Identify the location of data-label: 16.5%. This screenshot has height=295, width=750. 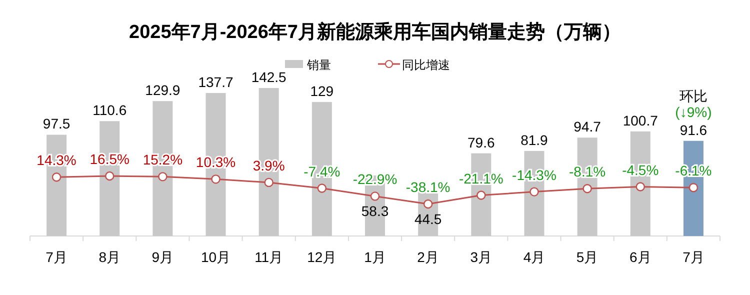
(110, 159).